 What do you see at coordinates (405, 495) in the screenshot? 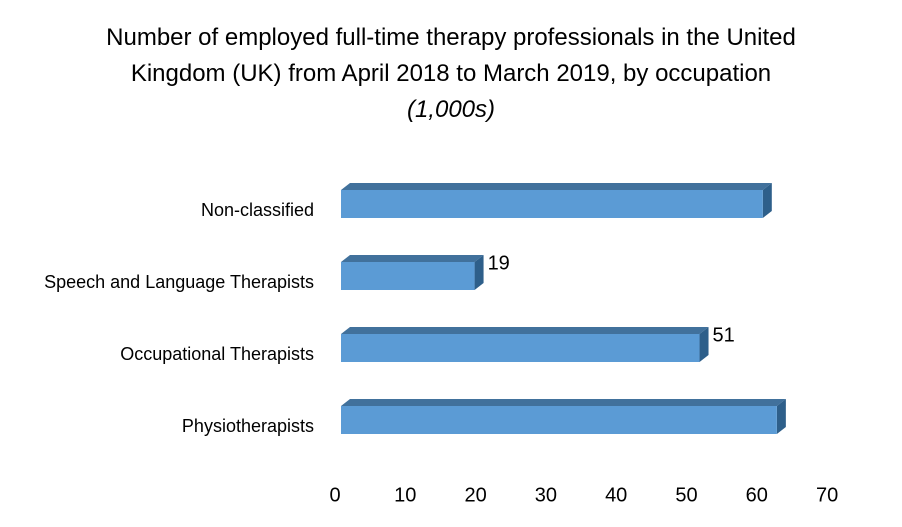
I see `x-tick-label: 10` at bounding box center [405, 495].